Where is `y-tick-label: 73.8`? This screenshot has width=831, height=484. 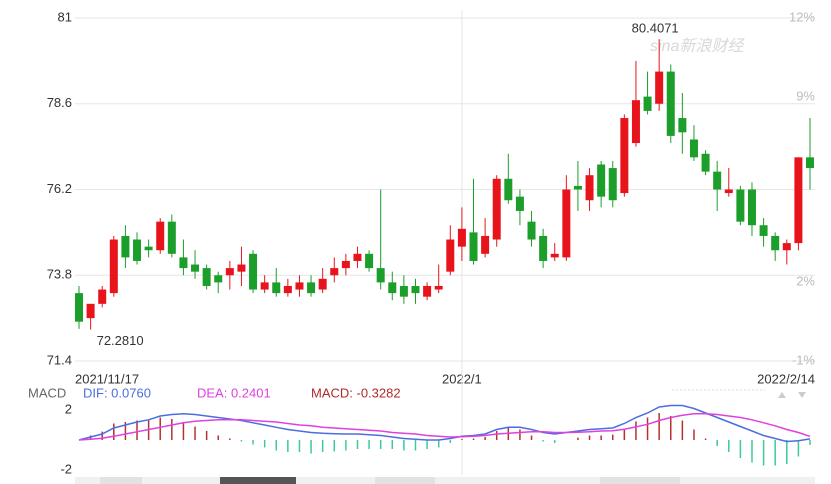 y-tick-label: 73.8 is located at coordinates (59, 274).